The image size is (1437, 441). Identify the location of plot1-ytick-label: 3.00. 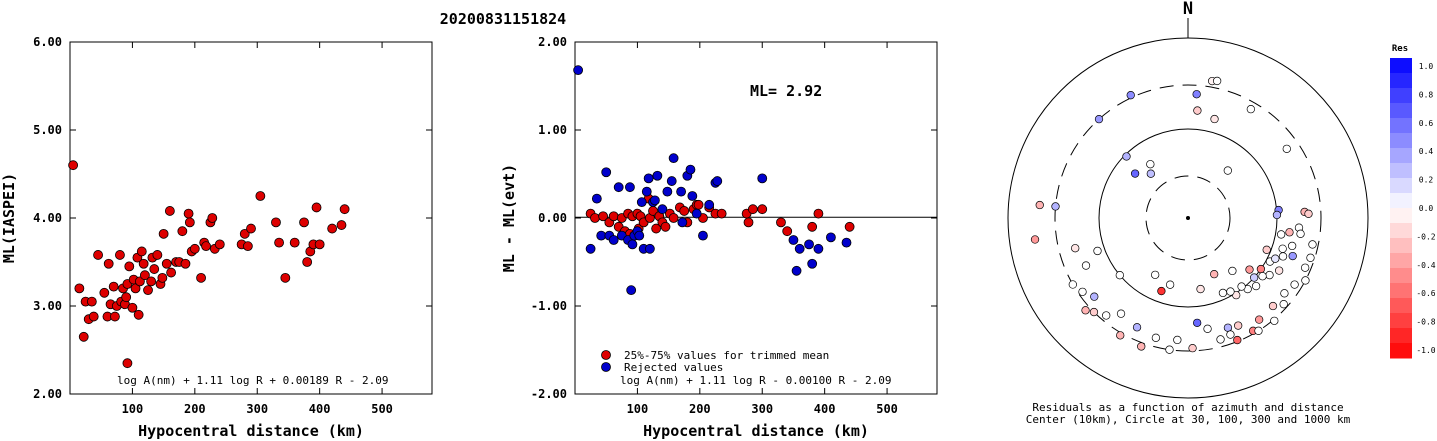
(47, 306).